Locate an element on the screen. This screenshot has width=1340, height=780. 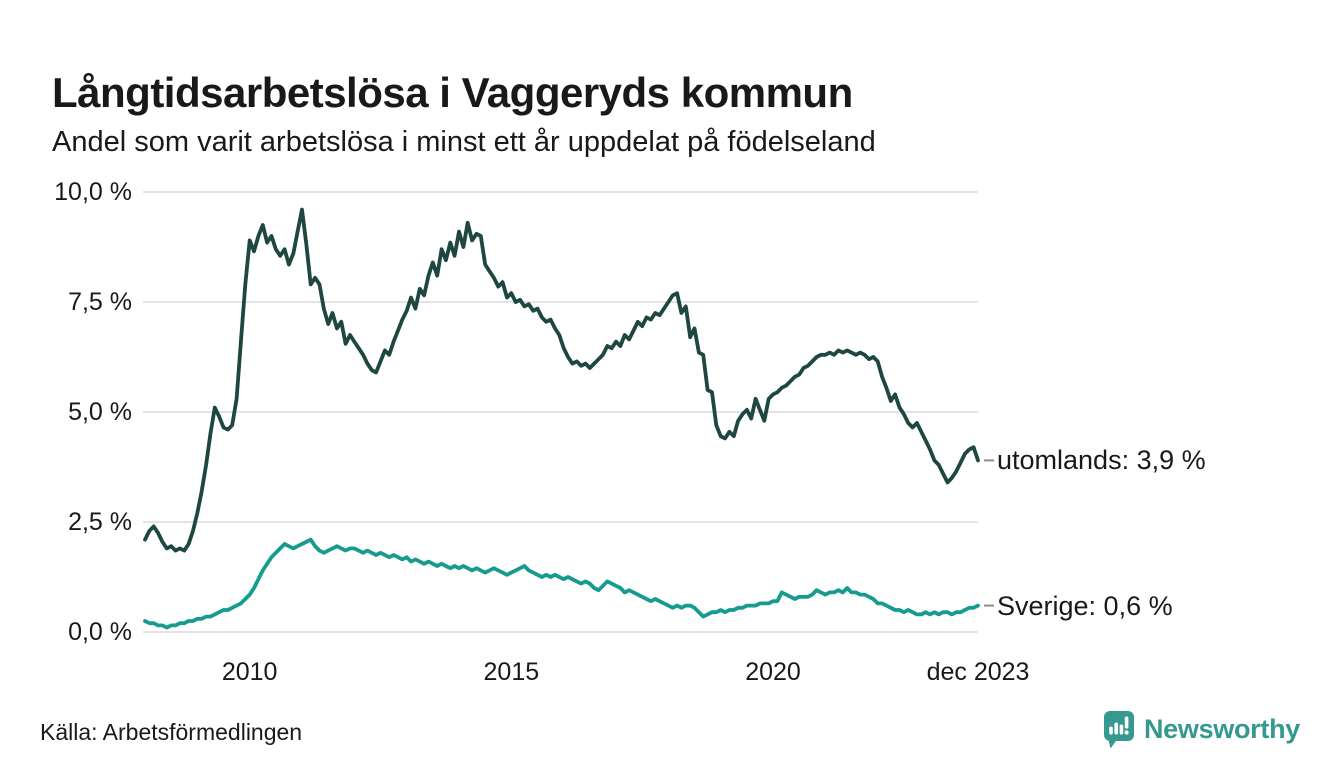
x-tick-2020: 2020 is located at coordinates (773, 672).